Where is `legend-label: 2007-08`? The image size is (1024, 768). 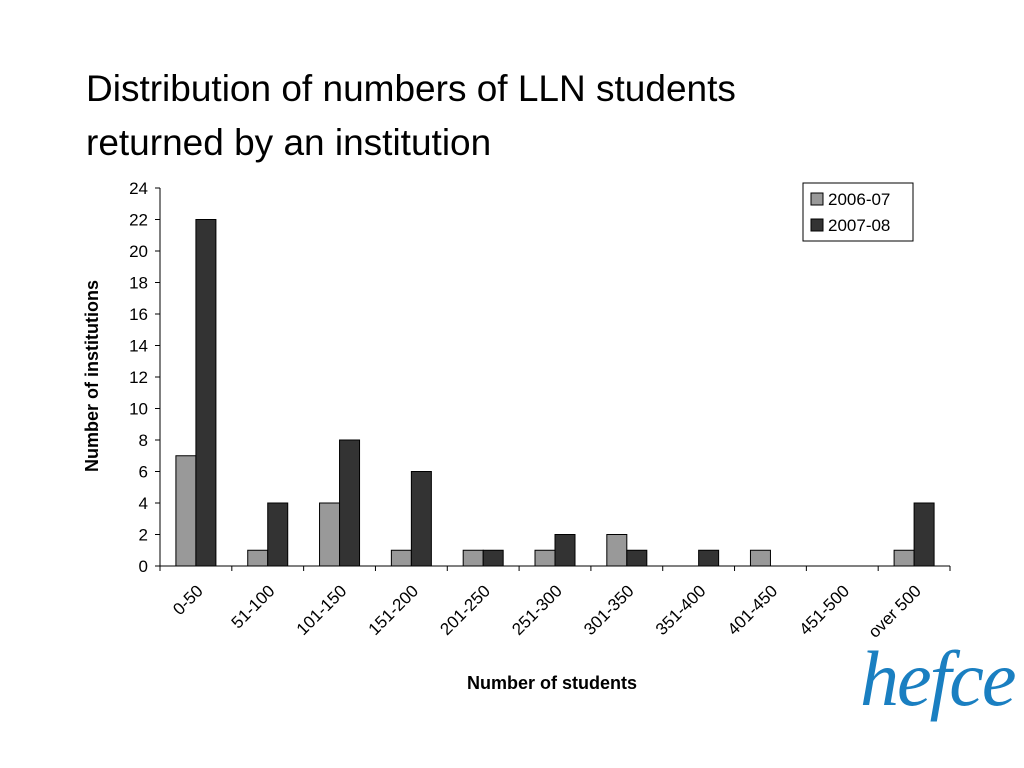
legend-label: 2007-08 is located at coordinates (859, 225).